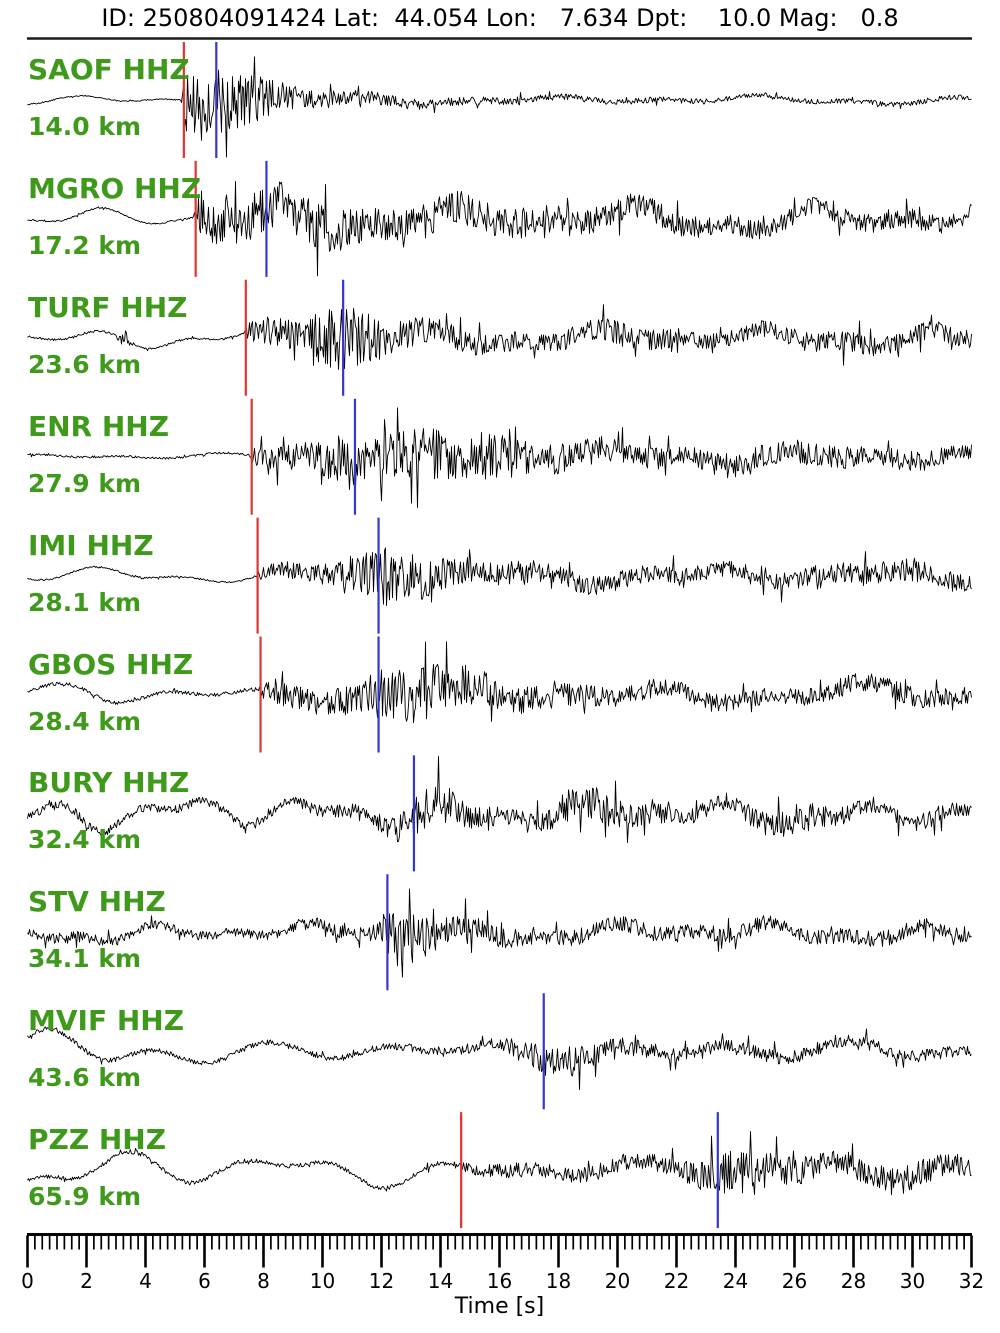 The height and width of the screenshot is (1333, 1000). Describe the element at coordinates (27, 1281) in the screenshot. I see `axis-tick-label: 0` at that location.